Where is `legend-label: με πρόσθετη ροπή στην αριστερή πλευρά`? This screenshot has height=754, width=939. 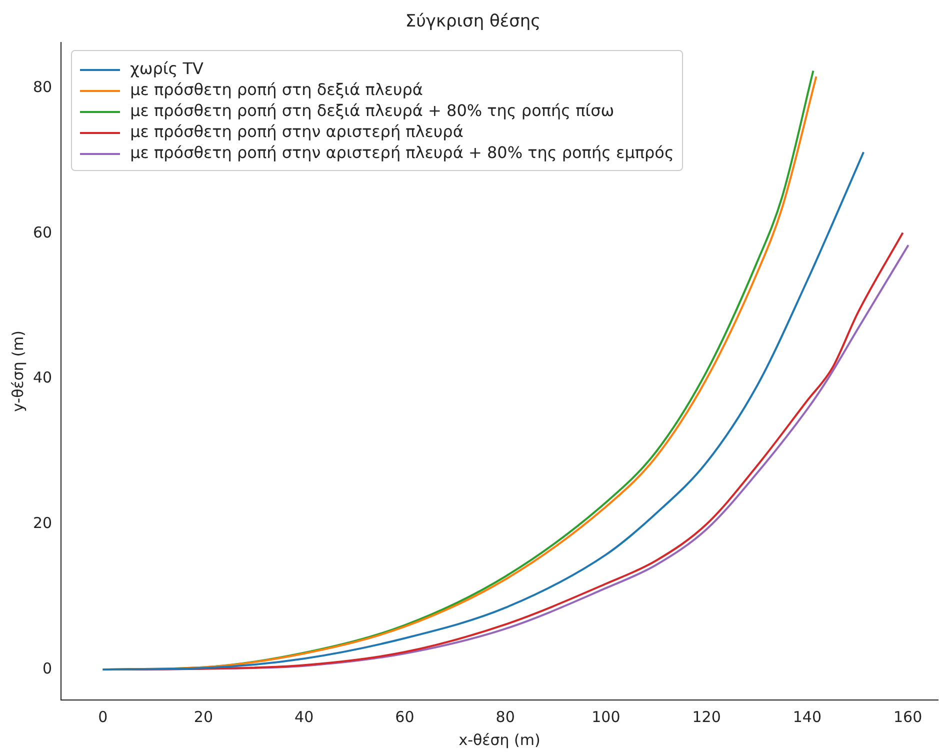
legend-label: με πρόσθετη ροπή στην αριστερή πλευρά is located at coordinates (297, 132).